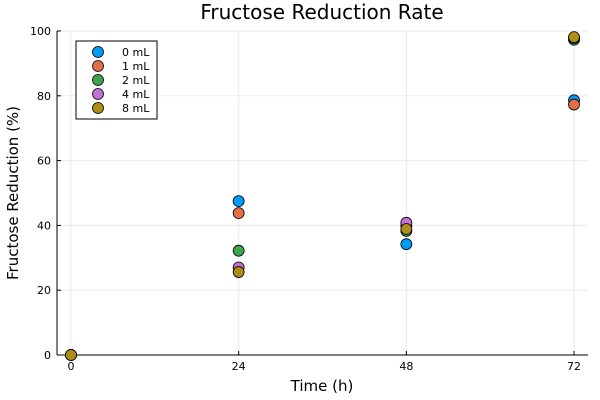 This screenshot has height=400, width=600. I want to click on x-tick-label: 24, so click(239, 366).